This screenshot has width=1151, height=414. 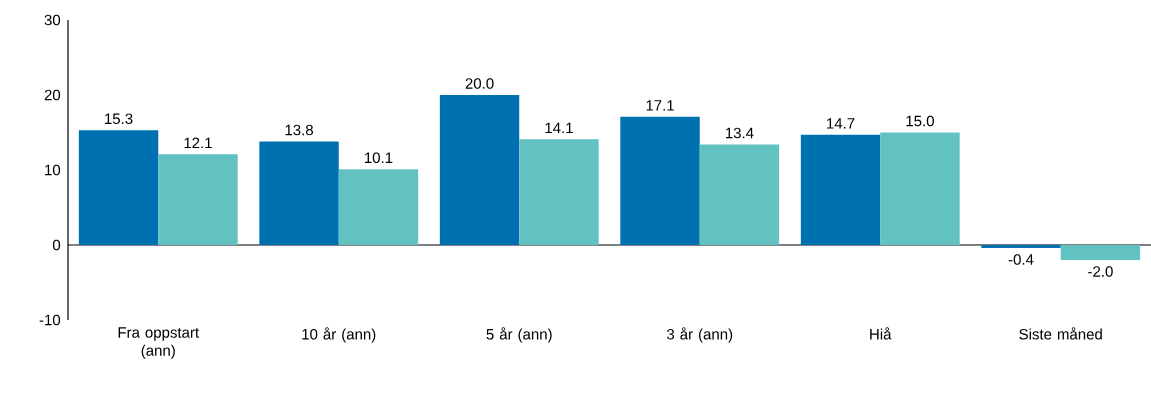 What do you see at coordinates (379, 158) in the screenshot?
I see `data-label: 10.1` at bounding box center [379, 158].